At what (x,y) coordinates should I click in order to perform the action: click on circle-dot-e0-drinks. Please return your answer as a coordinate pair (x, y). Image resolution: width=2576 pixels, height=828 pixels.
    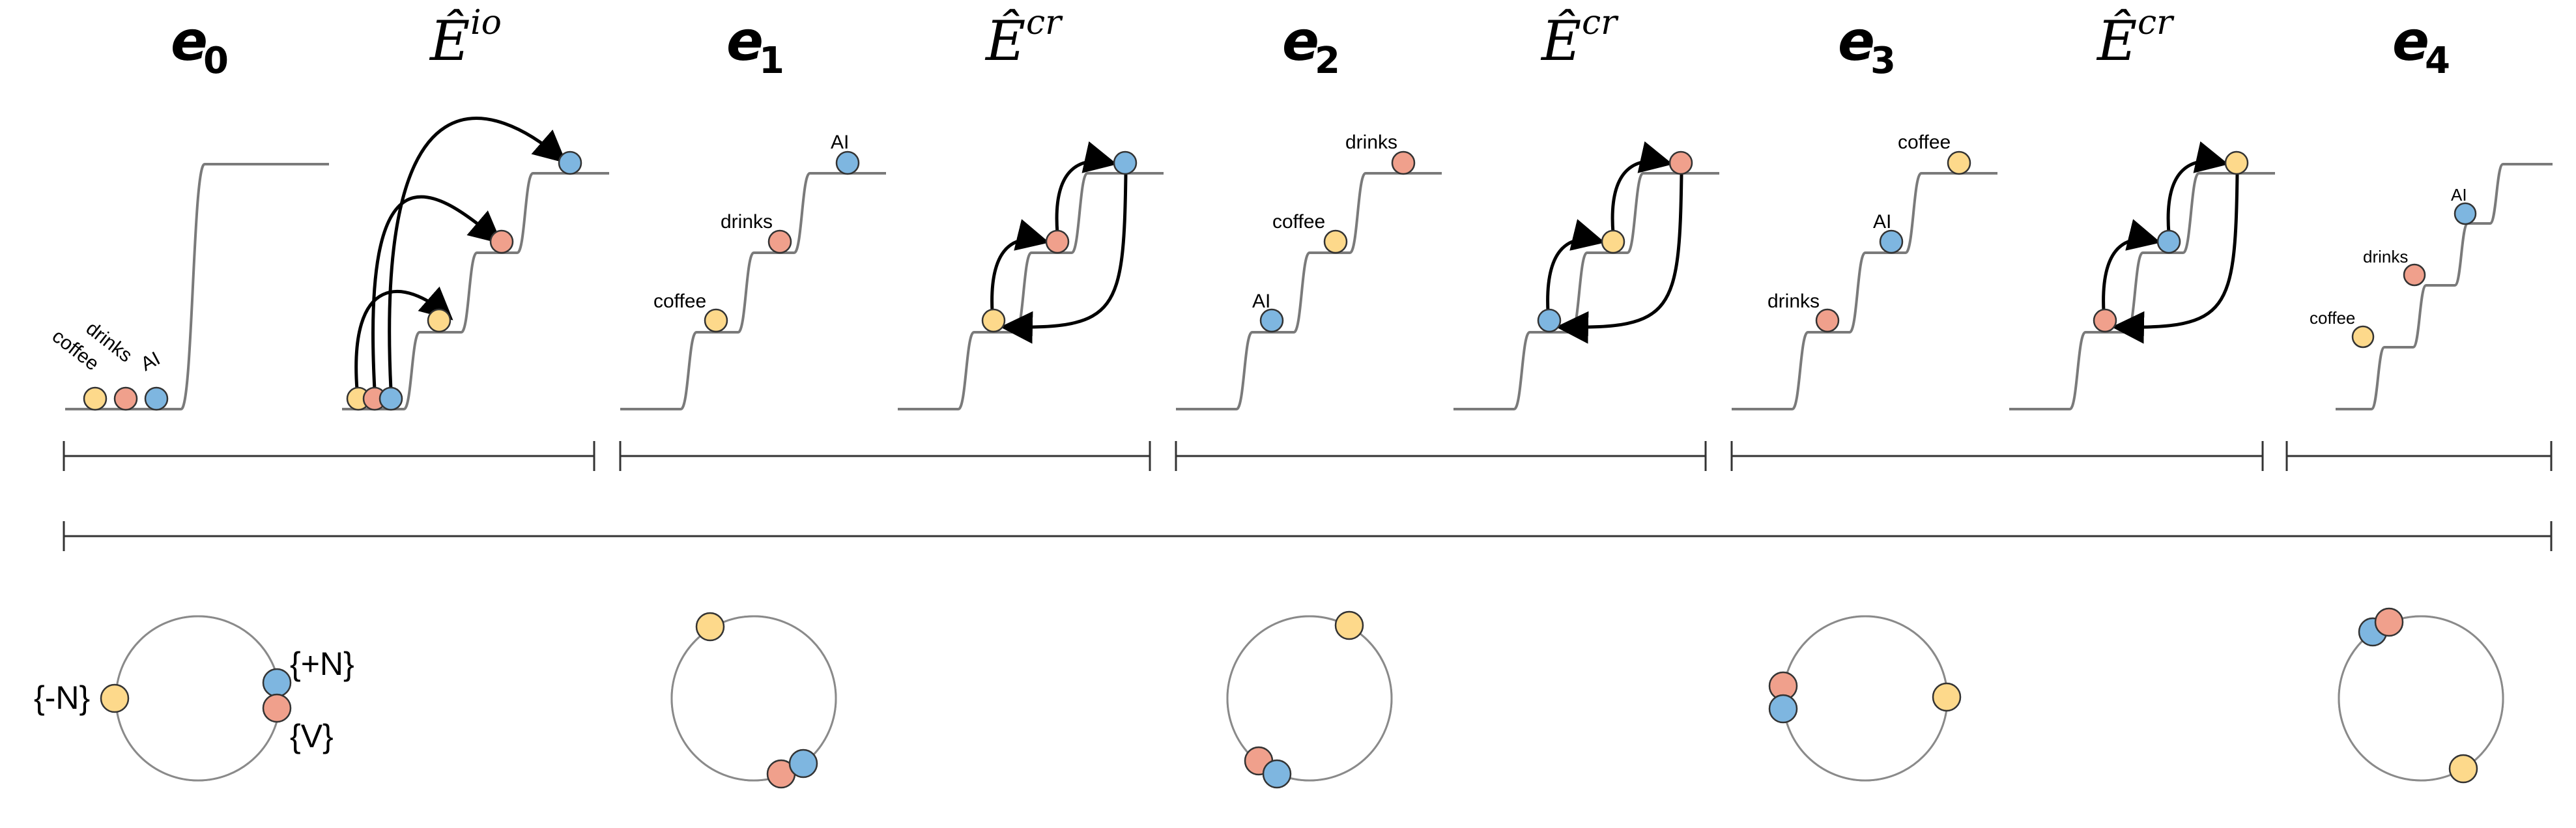
    Looking at the image, I should click on (277, 708).